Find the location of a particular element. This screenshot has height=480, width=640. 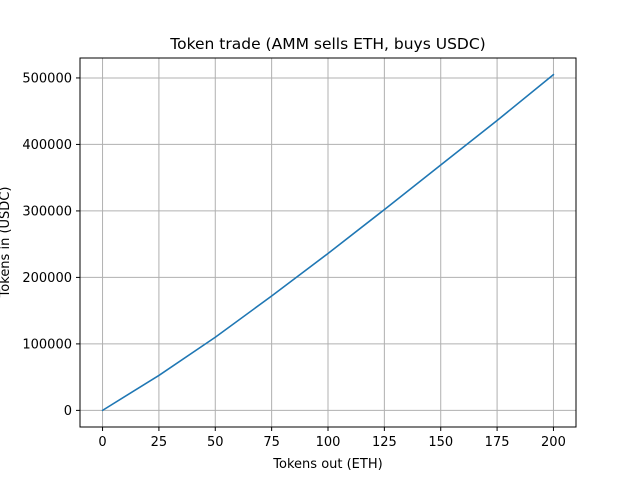

y-tick-label: 100000 is located at coordinates (47, 344).